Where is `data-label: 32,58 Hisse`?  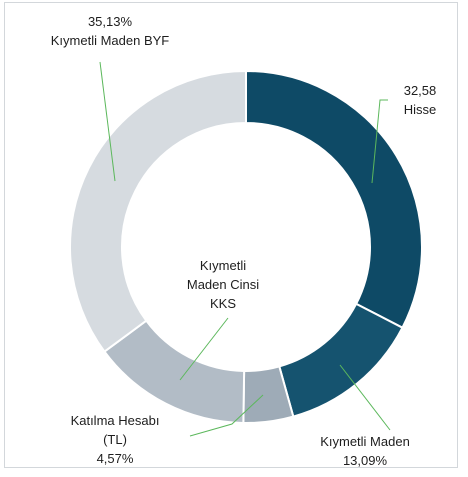
data-label: 32,58 Hisse is located at coordinates (420, 100).